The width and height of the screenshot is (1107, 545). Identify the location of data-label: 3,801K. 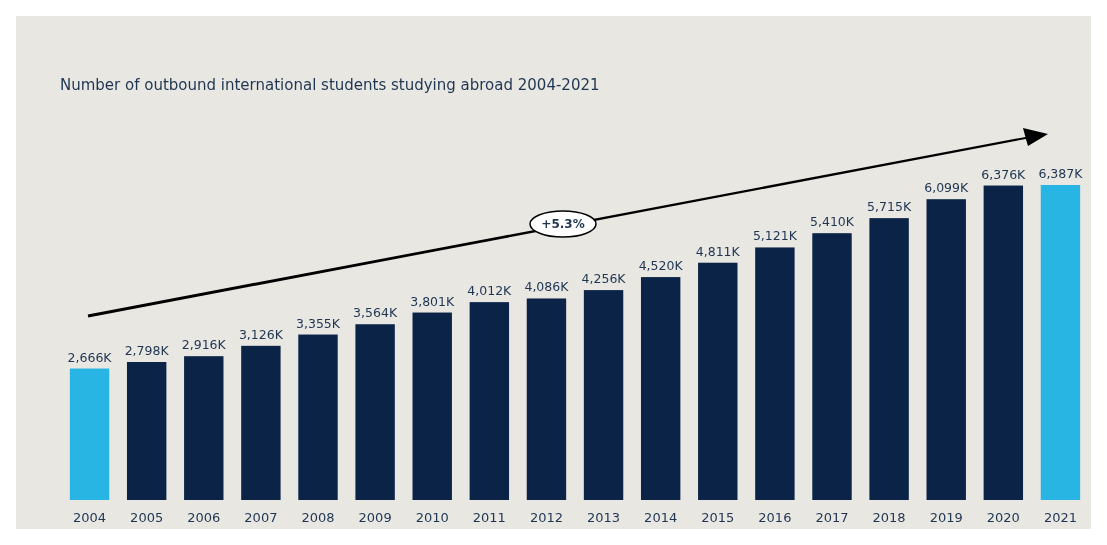
(433, 301).